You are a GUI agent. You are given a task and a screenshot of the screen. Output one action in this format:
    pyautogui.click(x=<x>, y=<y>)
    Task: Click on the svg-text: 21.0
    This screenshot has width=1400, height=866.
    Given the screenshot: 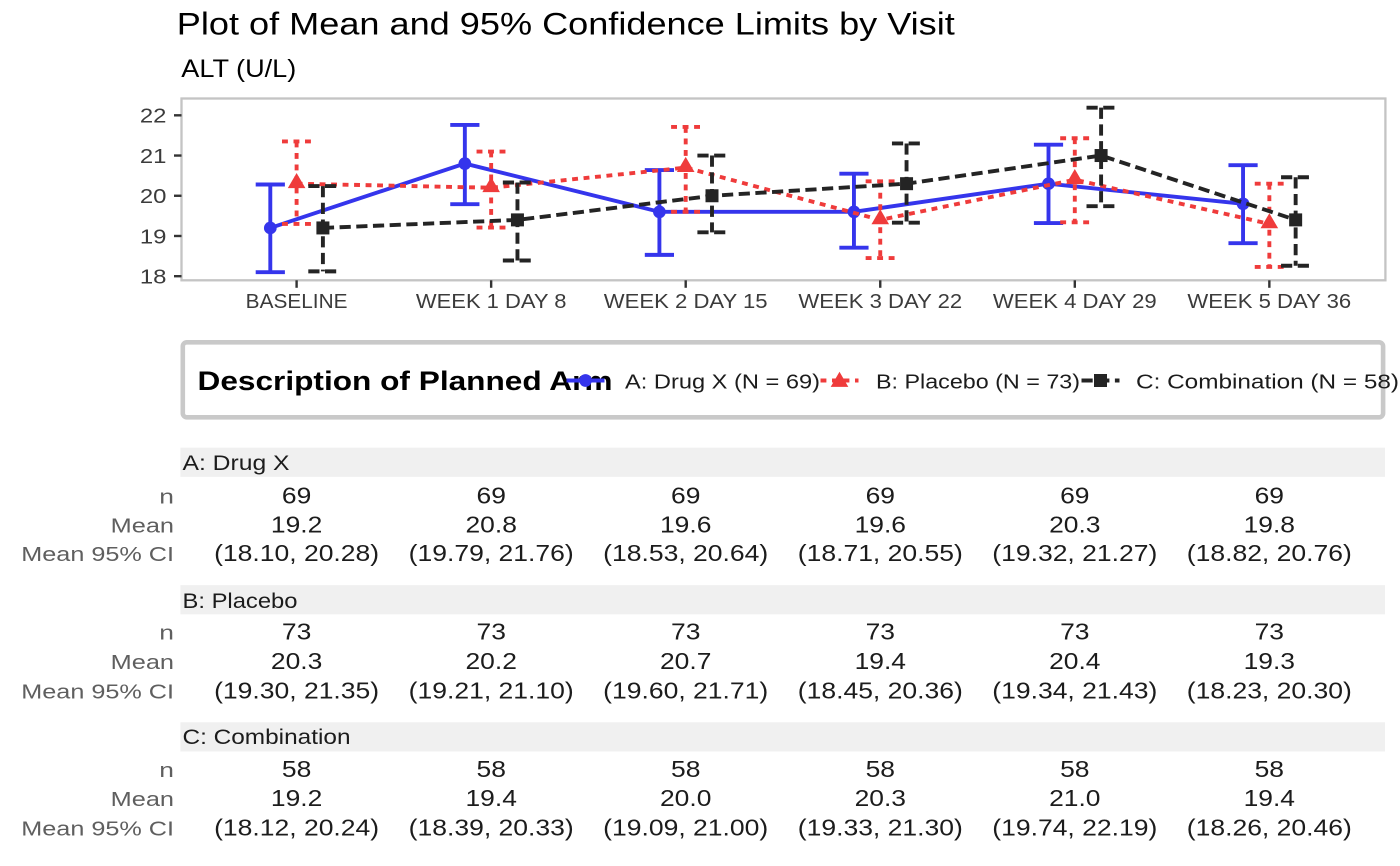 What is the action you would take?
    pyautogui.click(x=1074, y=798)
    